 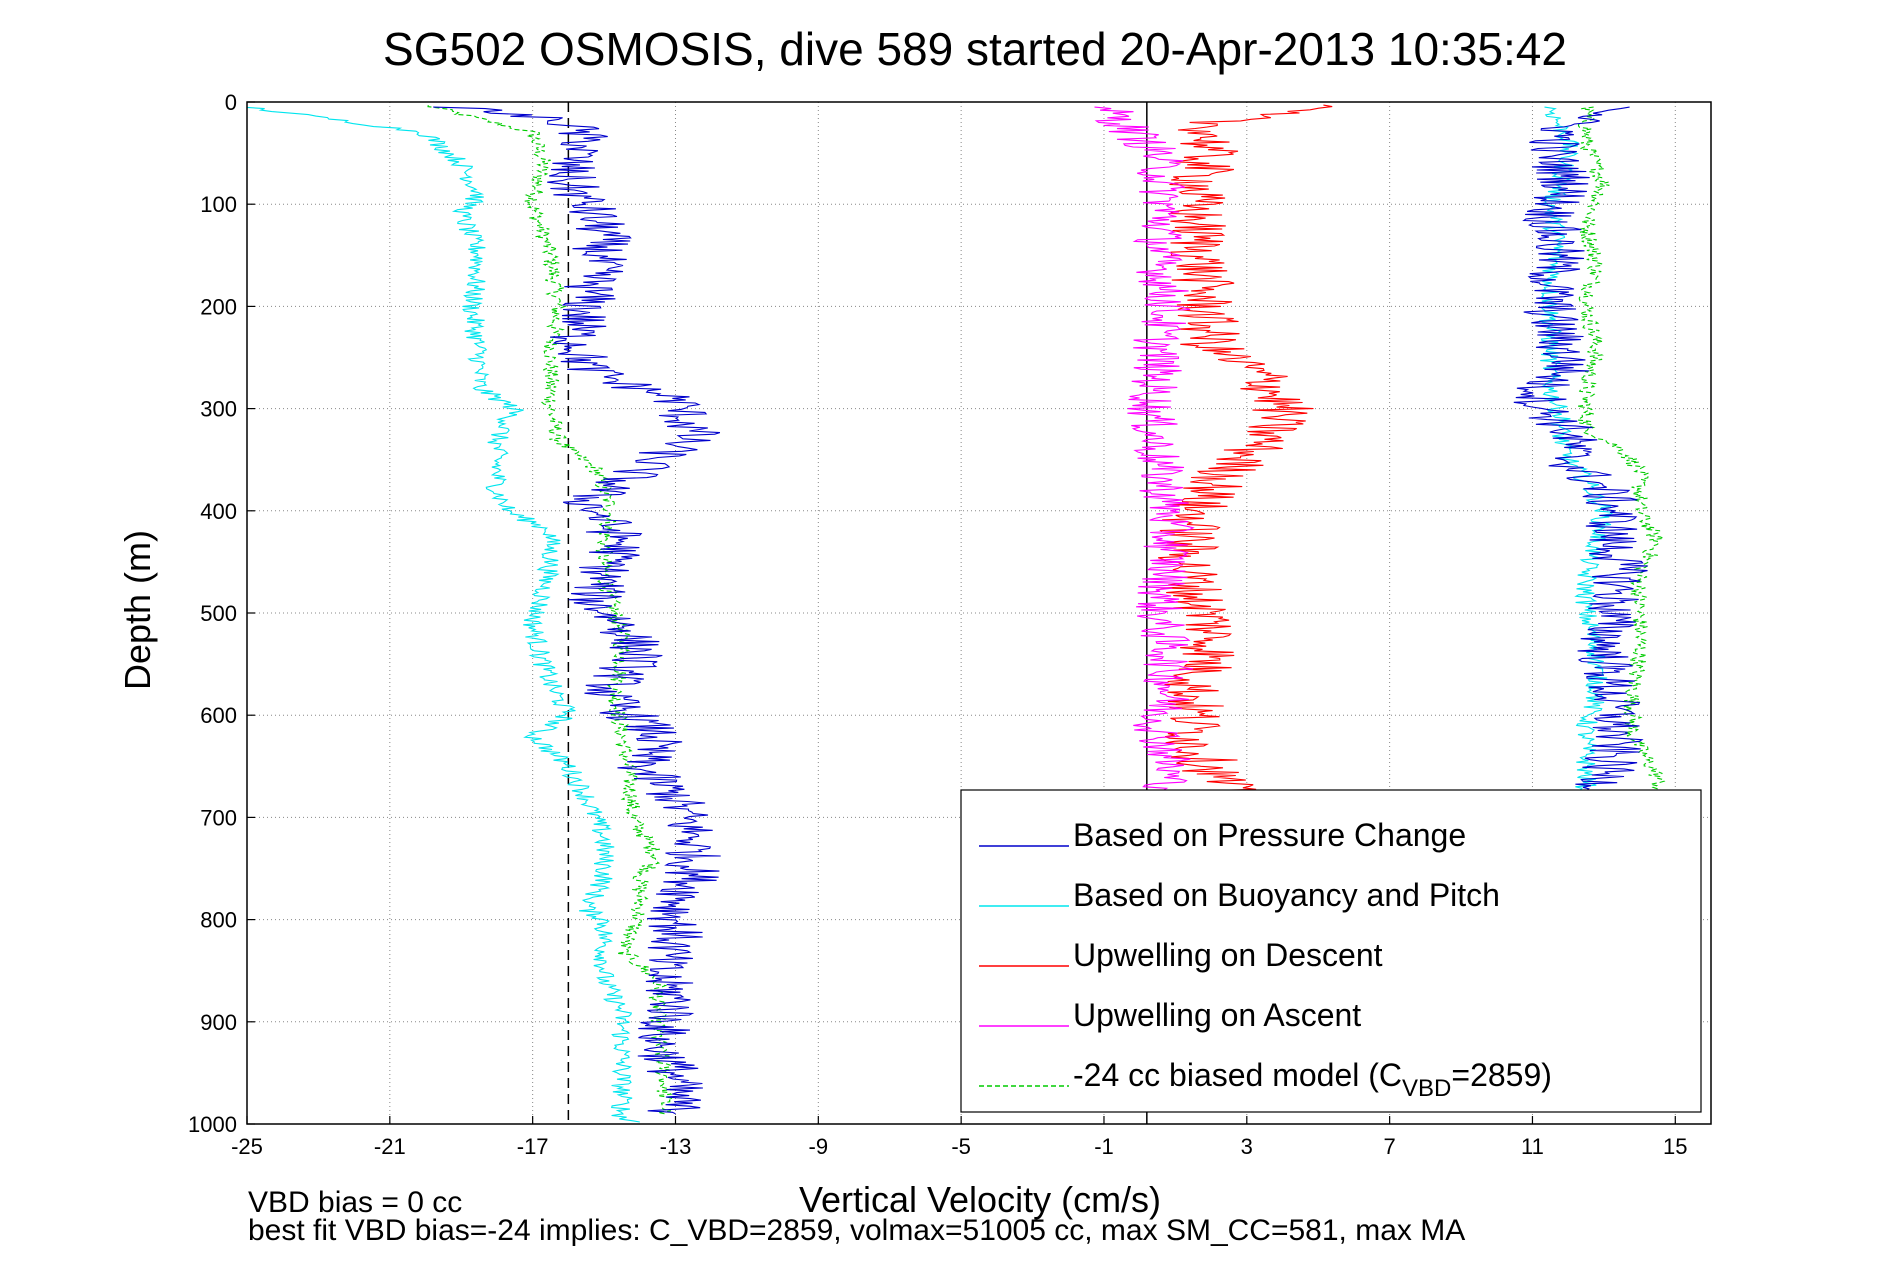 What do you see at coordinates (231, 102) in the screenshot?
I see `y-tick-label: 0` at bounding box center [231, 102].